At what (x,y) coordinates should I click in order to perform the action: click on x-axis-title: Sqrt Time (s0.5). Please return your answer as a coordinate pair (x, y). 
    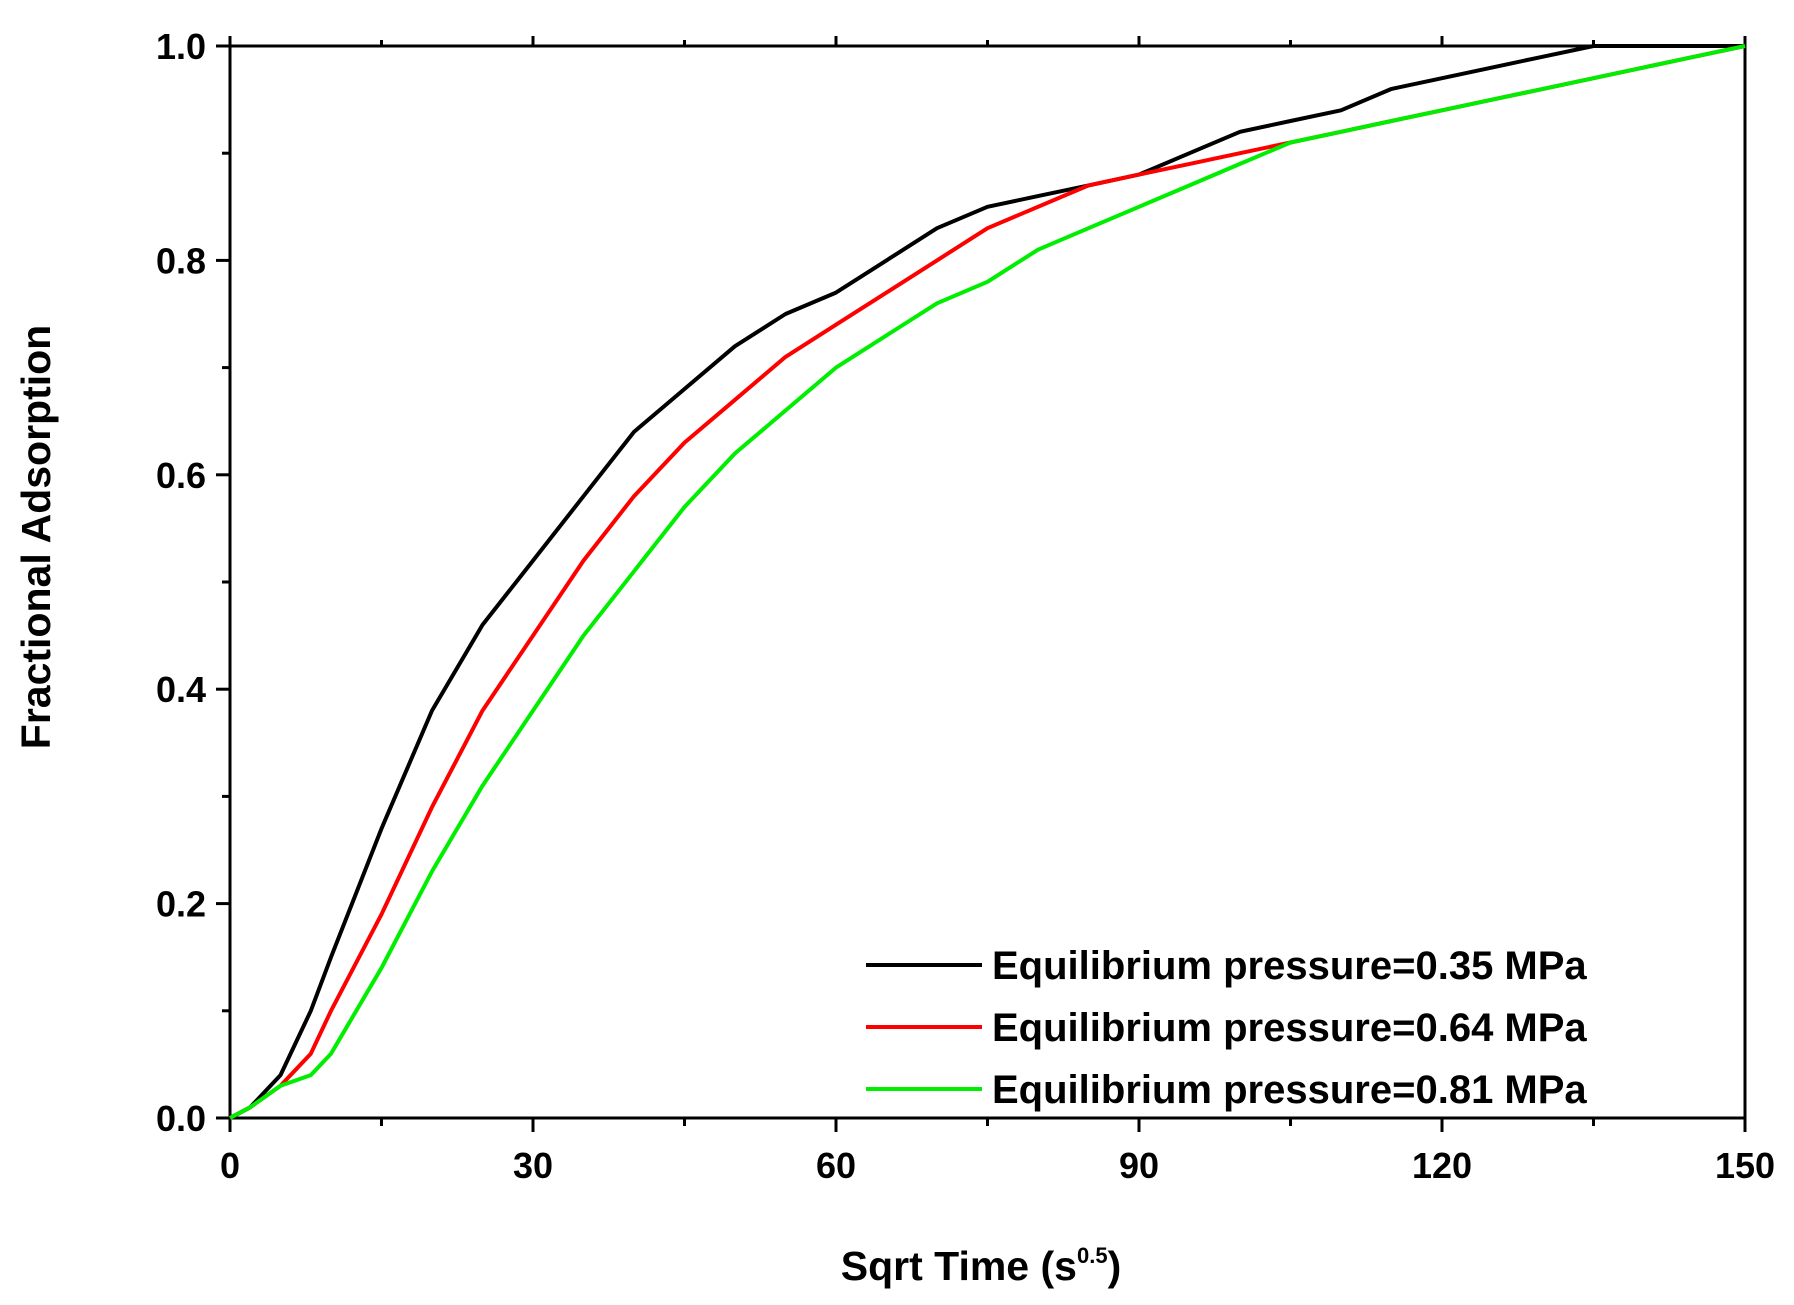
    Looking at the image, I should click on (981, 1266).